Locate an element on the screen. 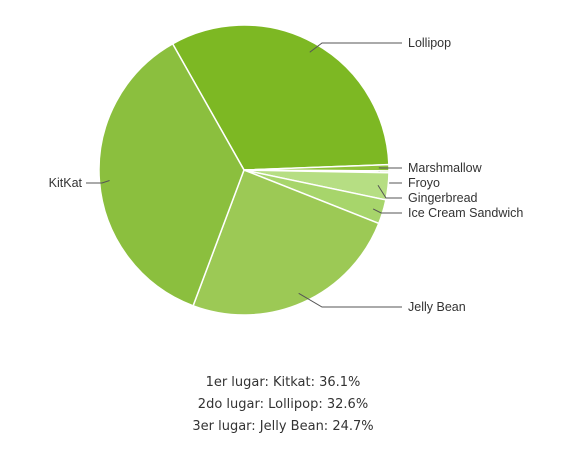 The width and height of the screenshot is (566, 450). leader-line-kitkat is located at coordinates (98, 182).